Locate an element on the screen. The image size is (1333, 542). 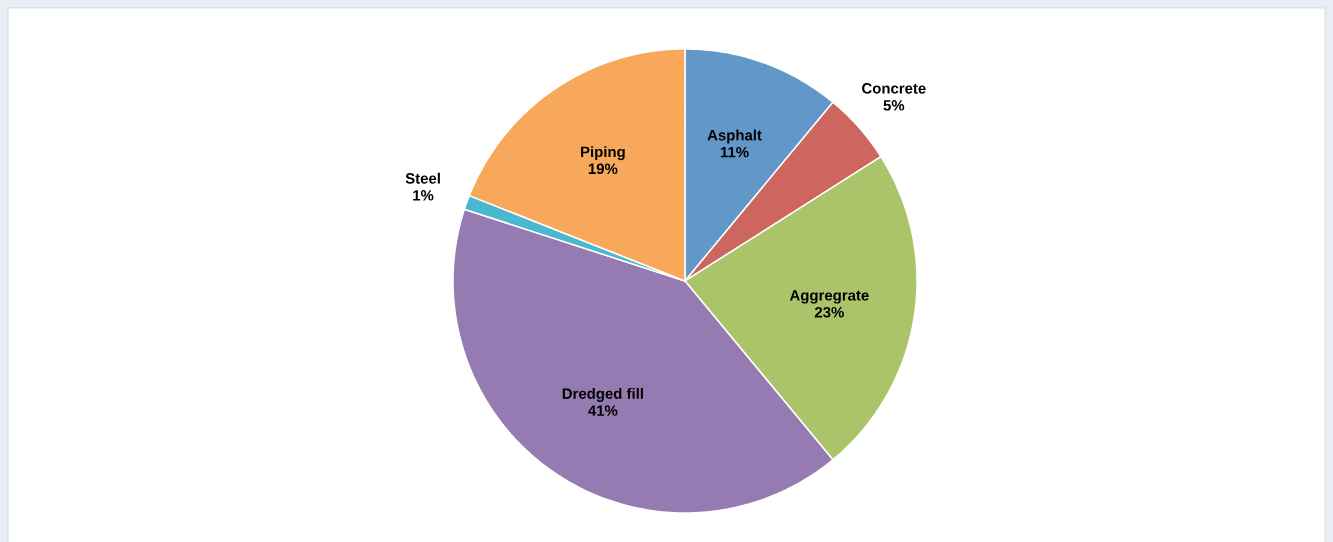
data-label: 11% is located at coordinates (734, 152).